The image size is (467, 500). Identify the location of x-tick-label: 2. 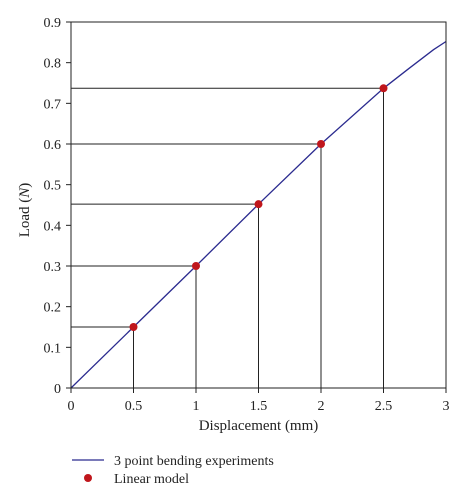
(321, 406).